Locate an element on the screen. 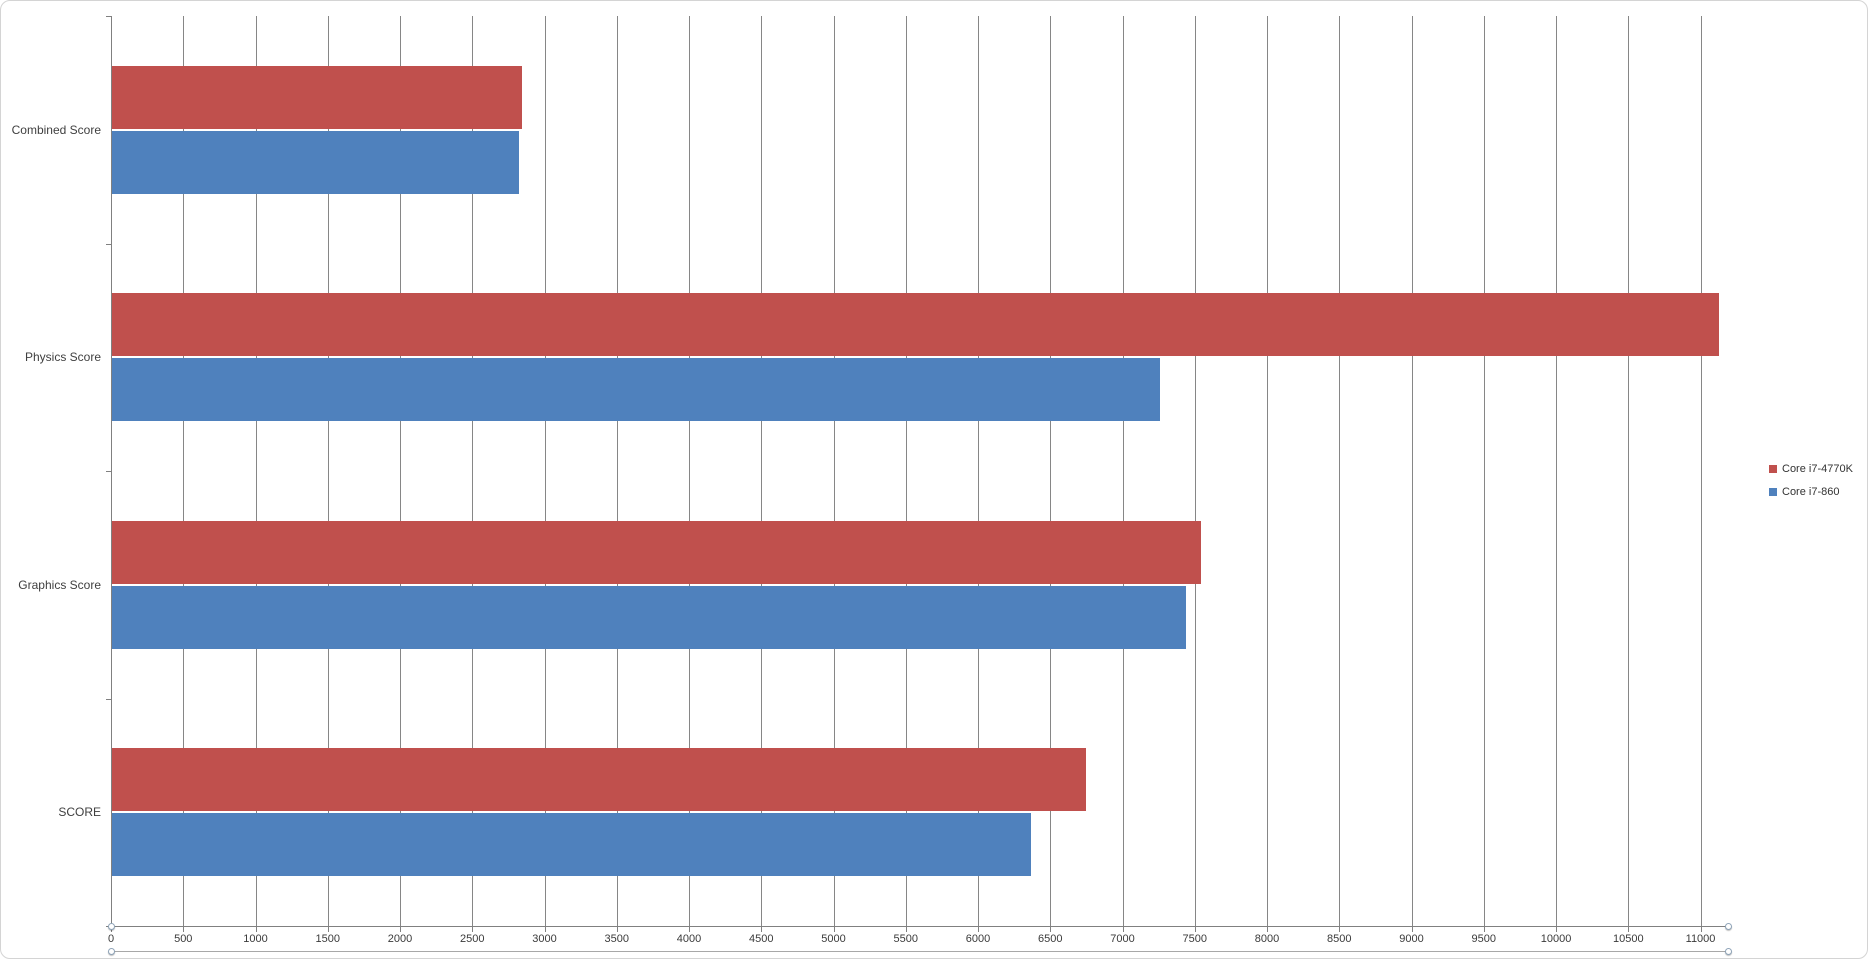 This screenshot has height=959, width=1868. category-axis-line is located at coordinates (111, 471).